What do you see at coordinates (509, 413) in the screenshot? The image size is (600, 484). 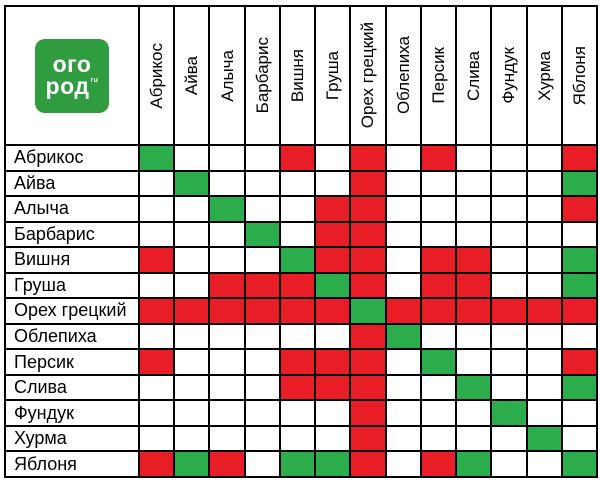 I see `matrix-cell-r11-c11` at bounding box center [509, 413].